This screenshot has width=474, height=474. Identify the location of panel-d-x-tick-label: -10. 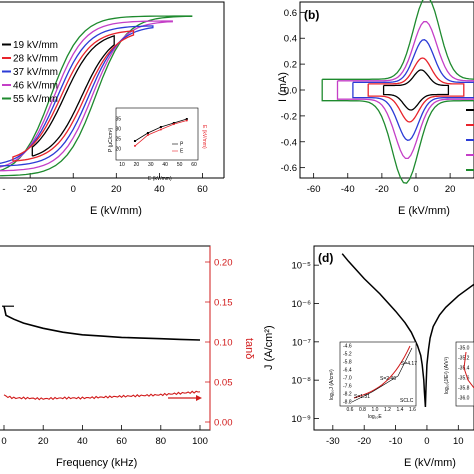
(396, 441).